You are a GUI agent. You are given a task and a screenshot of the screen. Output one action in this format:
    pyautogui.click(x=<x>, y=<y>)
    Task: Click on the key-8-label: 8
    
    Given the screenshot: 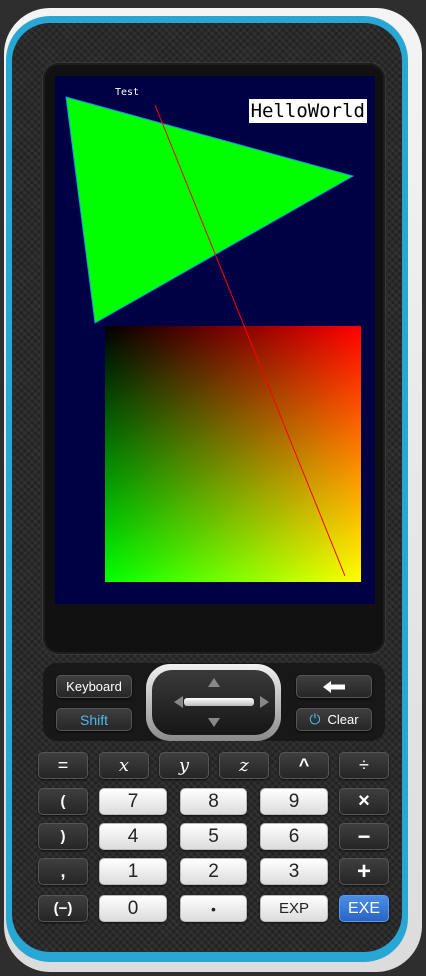 What is the action you would take?
    pyautogui.click(x=213, y=801)
    